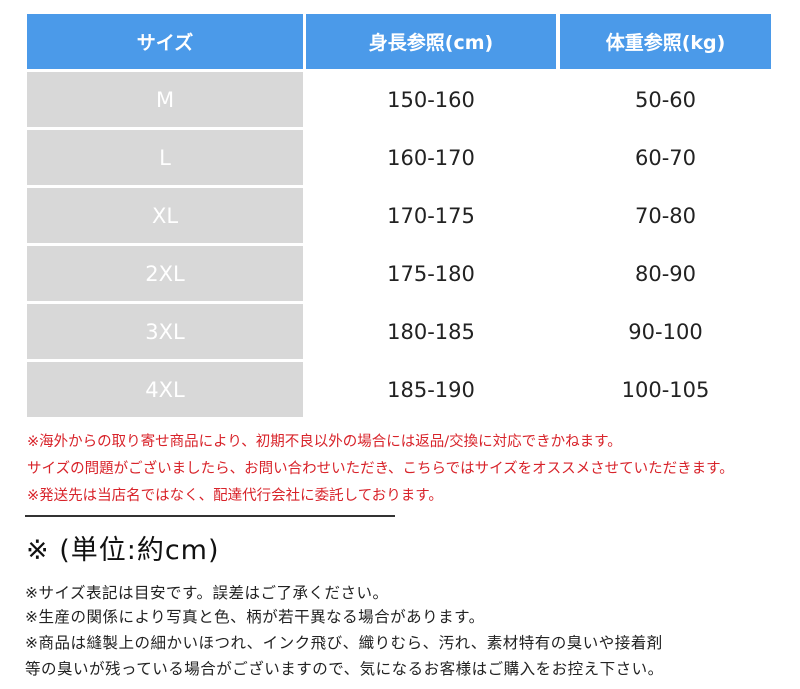  Describe the element at coordinates (235, 496) in the screenshot. I see `warning-line: ※発送先は当店名ではなく、配達代行会社に委託しております。` at that location.